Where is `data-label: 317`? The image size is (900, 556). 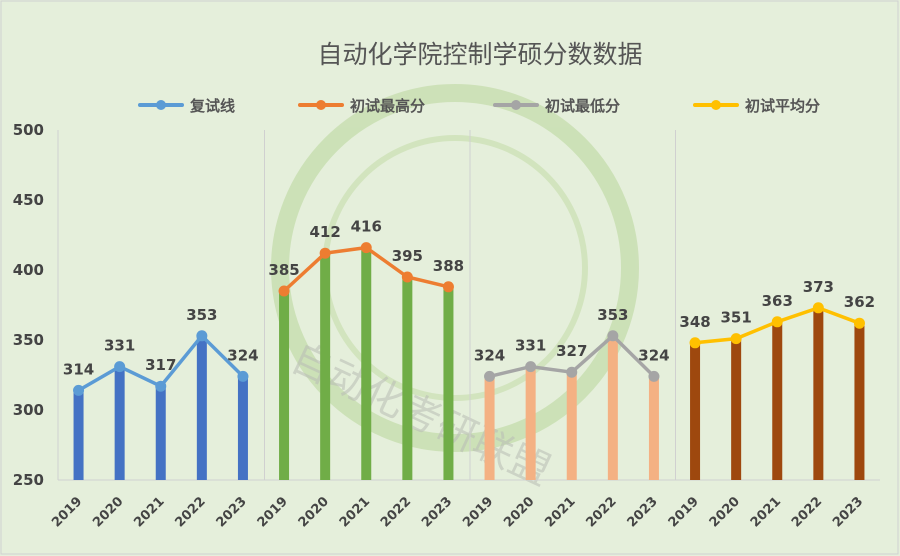 data-label: 317 is located at coordinates (160, 365).